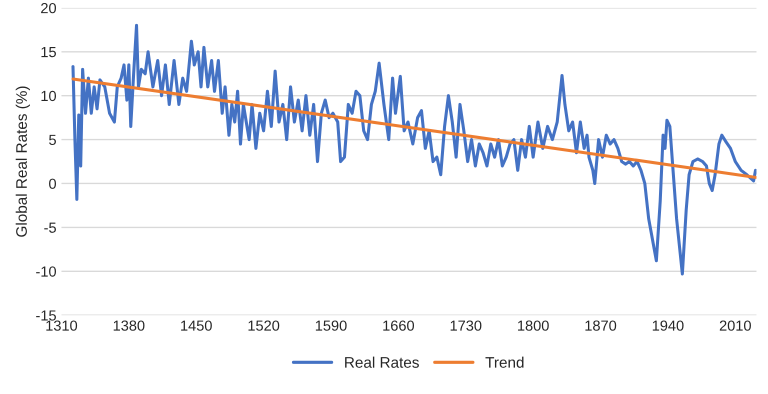  I want to click on x-tick-label: 1310, so click(62, 325).